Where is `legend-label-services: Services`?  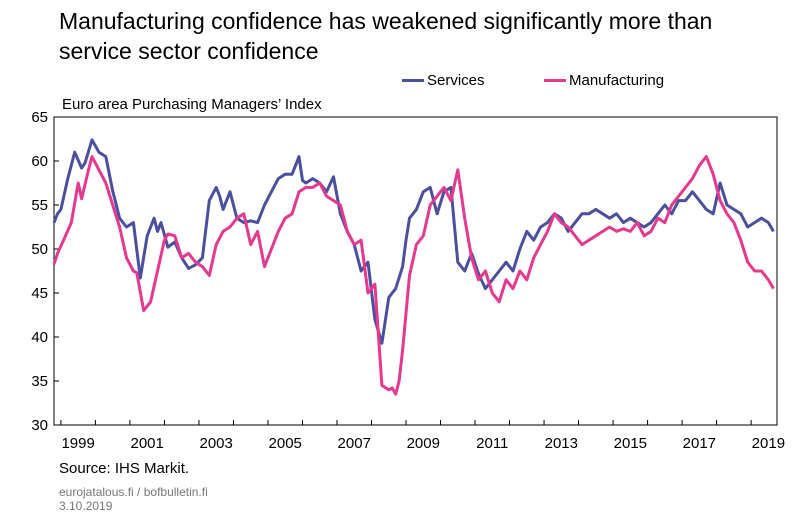 legend-label-services: Services is located at coordinates (456, 80).